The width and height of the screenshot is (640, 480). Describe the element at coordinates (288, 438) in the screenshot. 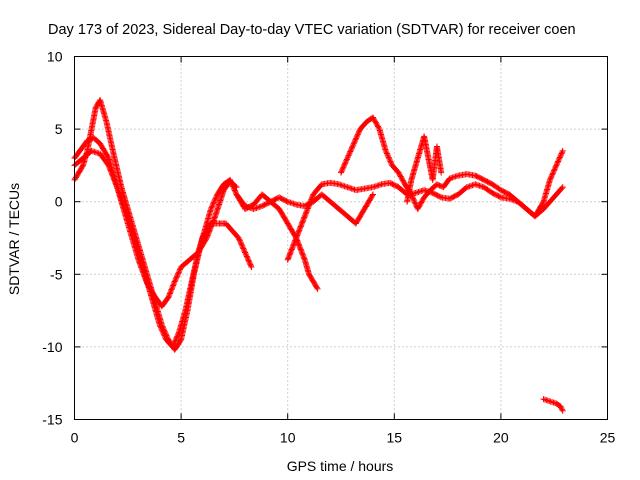

I see `x-tick-label: 10` at that location.